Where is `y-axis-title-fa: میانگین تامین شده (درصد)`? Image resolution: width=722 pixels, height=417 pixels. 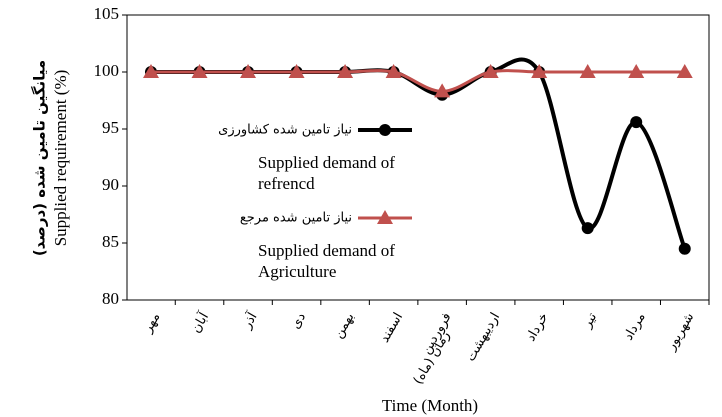
y-axis-title-fa: میانگین تامین شده (درصد) is located at coordinates (40, 158).